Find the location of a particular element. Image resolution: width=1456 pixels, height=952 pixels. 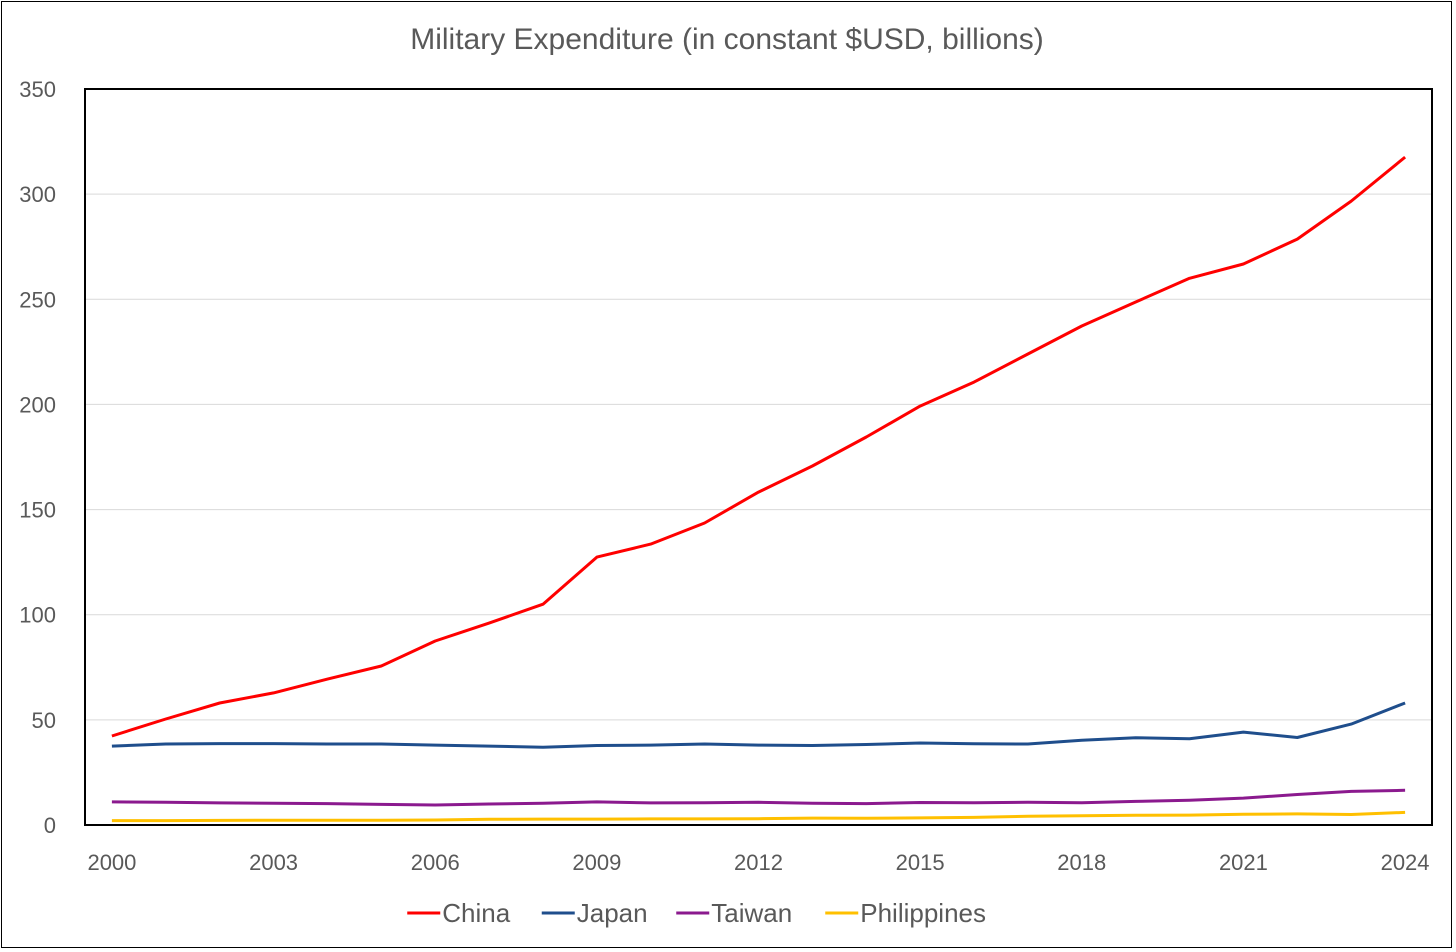

y-tick-label: 150 is located at coordinates (37, 510).